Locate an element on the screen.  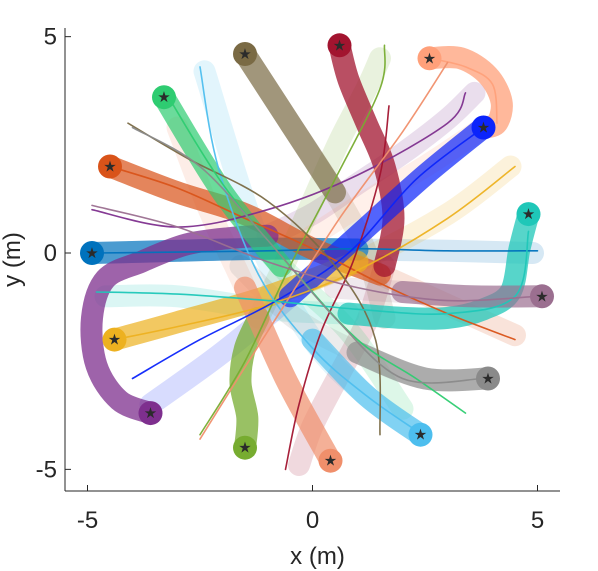
start-star-icon-9: ★ is located at coordinates (163, 97).